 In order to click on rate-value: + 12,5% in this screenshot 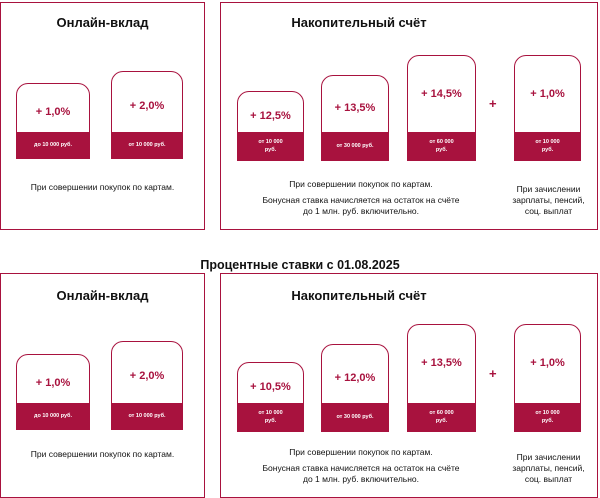, I will do `click(270, 116)`.